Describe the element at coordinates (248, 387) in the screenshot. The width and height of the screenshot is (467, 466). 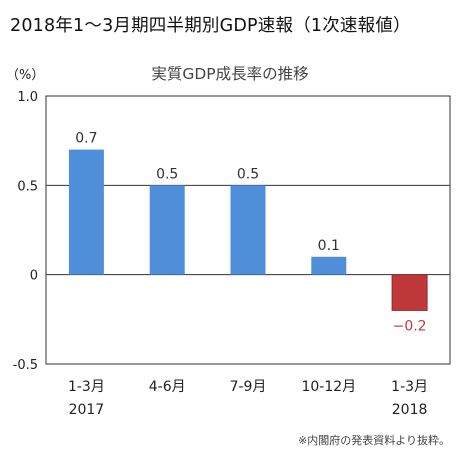
I see `x-tick-label: 7-9月` at that location.